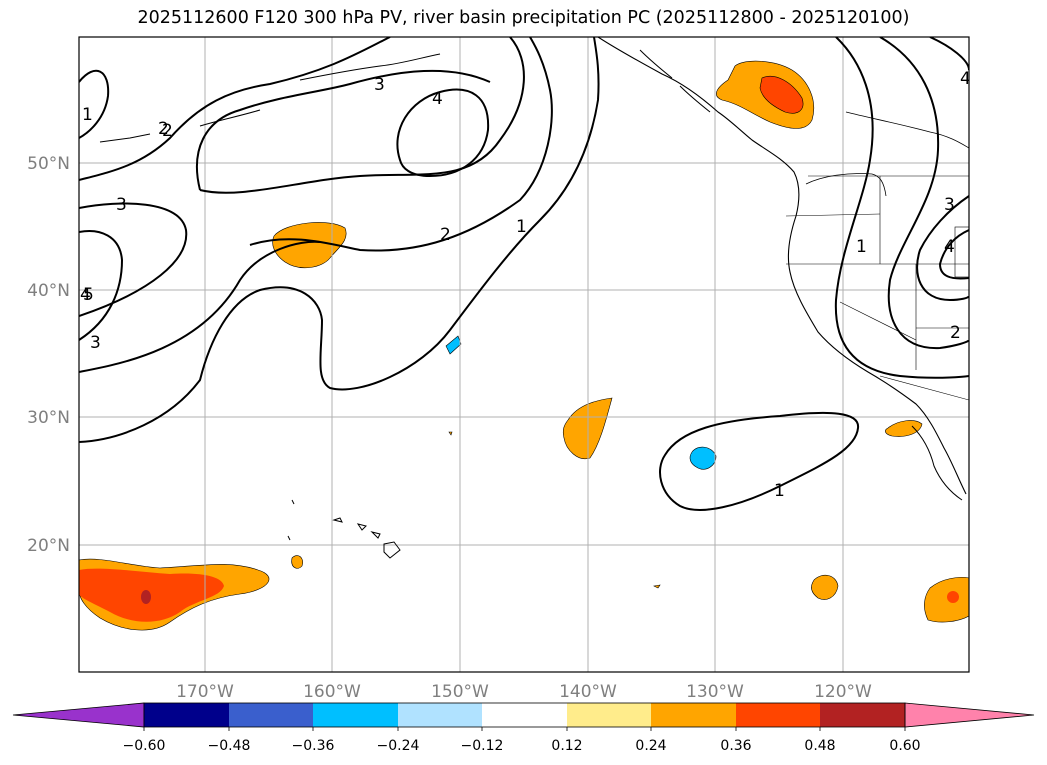 This screenshot has height=765, width=1047. What do you see at coordinates (953, 597) in the screenshot?
I see `precip-blob-southeast-core` at bounding box center [953, 597].